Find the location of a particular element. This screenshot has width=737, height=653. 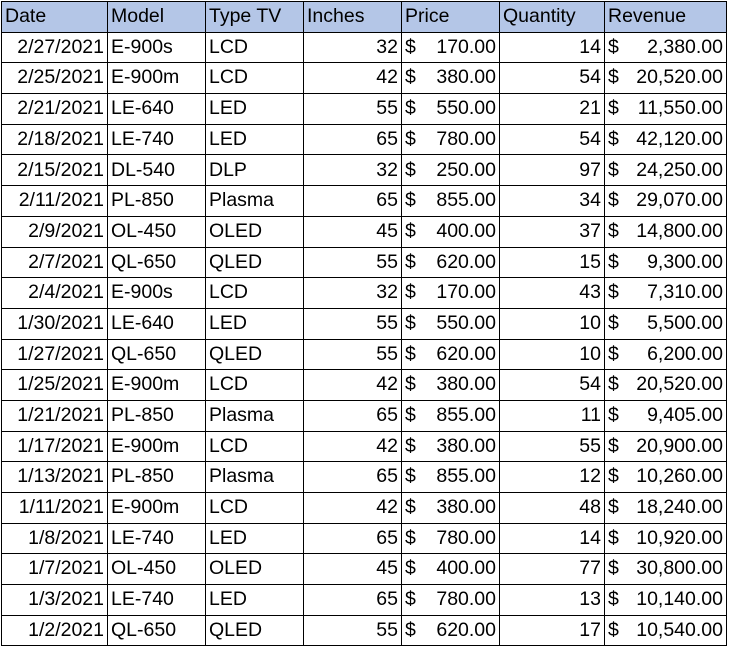

cell-model: PL-850 is located at coordinates (156, 477).